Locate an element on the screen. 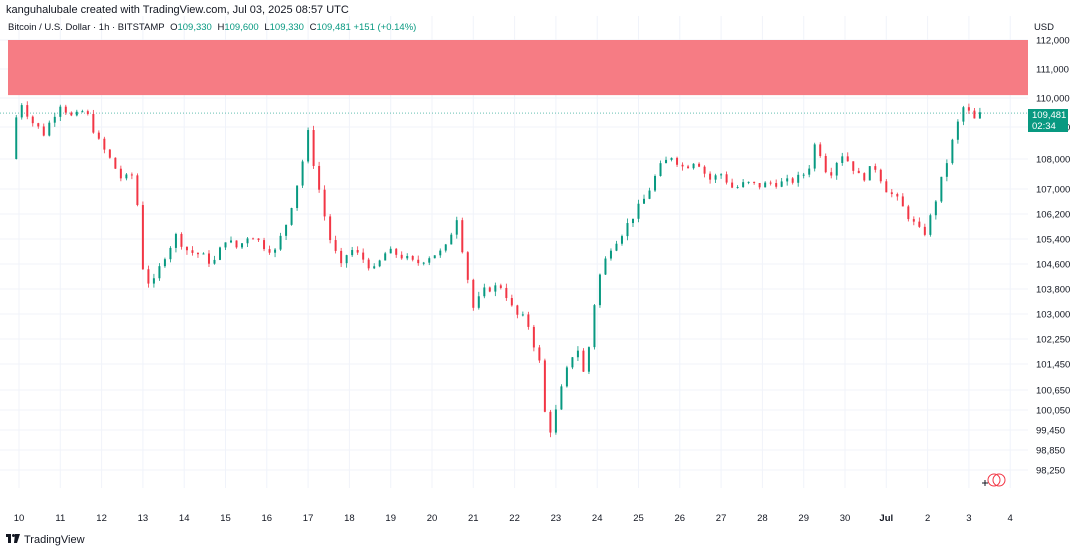  price-tick-label: 102,250 is located at coordinates (1053, 340).